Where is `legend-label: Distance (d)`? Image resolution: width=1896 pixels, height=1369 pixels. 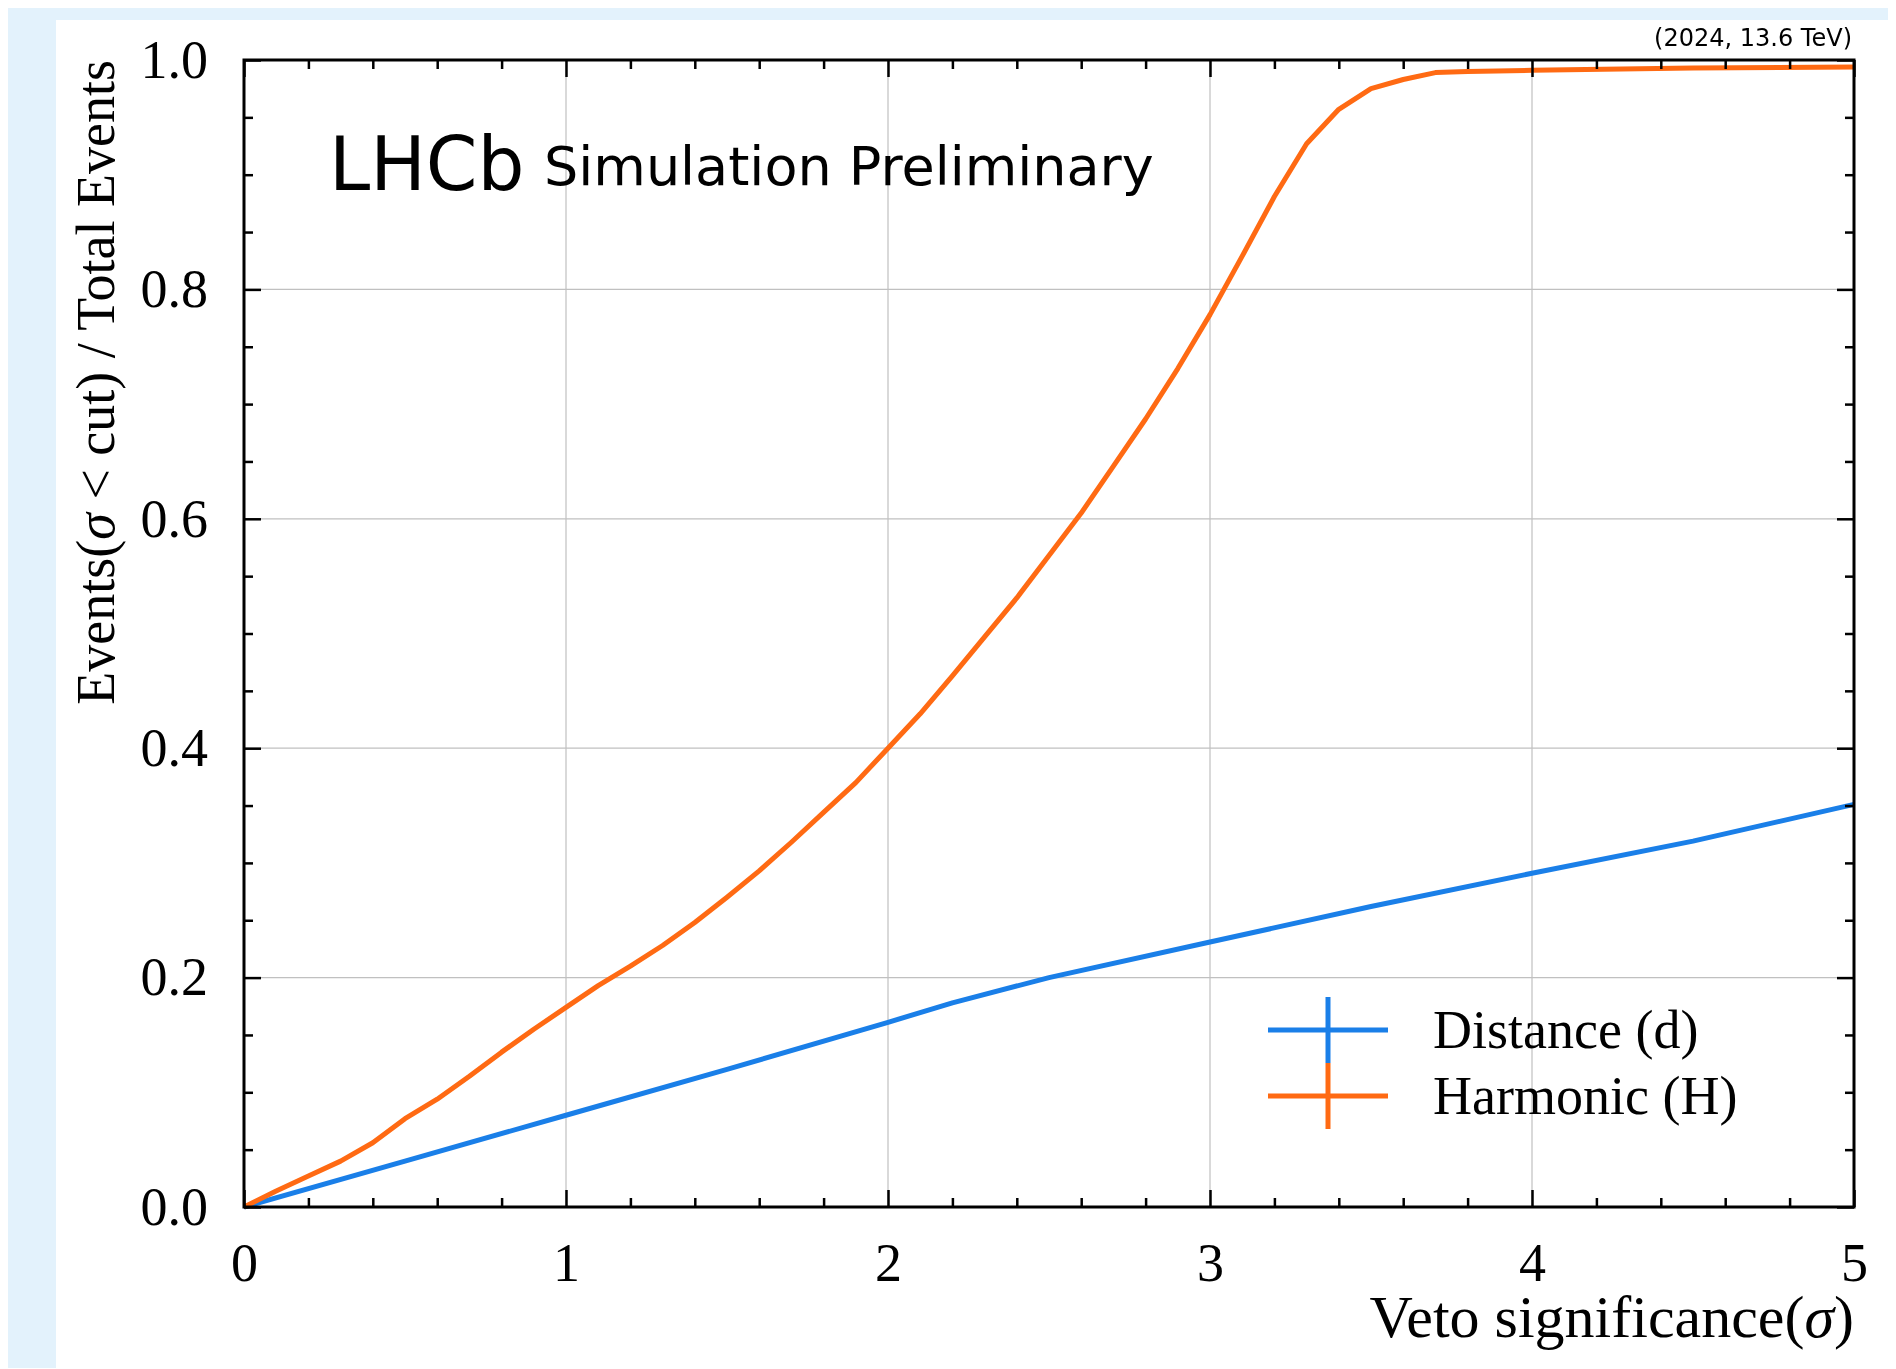
legend-label: Distance (d) is located at coordinates (1566, 1030).